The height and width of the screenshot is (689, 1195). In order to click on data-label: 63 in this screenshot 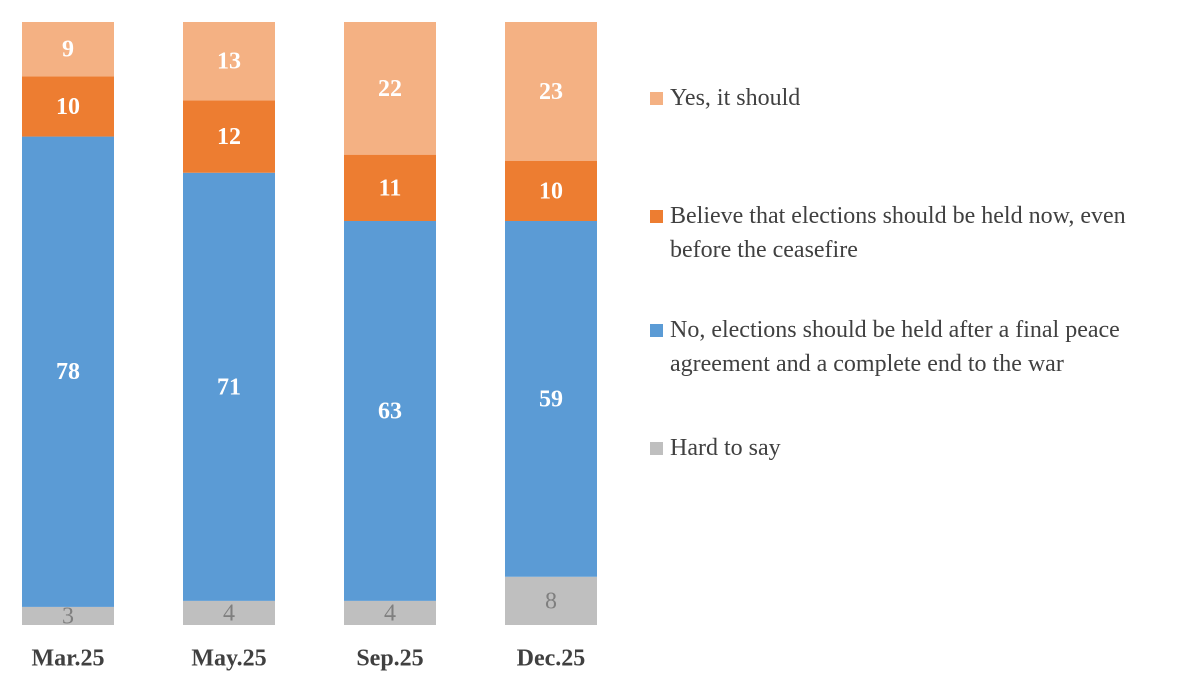, I will do `click(390, 411)`.